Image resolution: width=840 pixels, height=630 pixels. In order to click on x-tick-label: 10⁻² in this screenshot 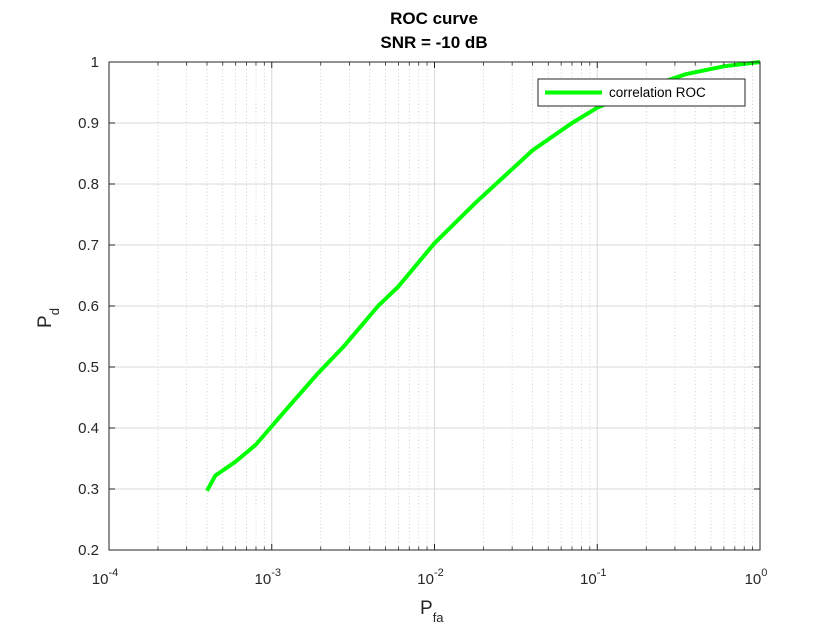, I will do `click(430, 577)`.